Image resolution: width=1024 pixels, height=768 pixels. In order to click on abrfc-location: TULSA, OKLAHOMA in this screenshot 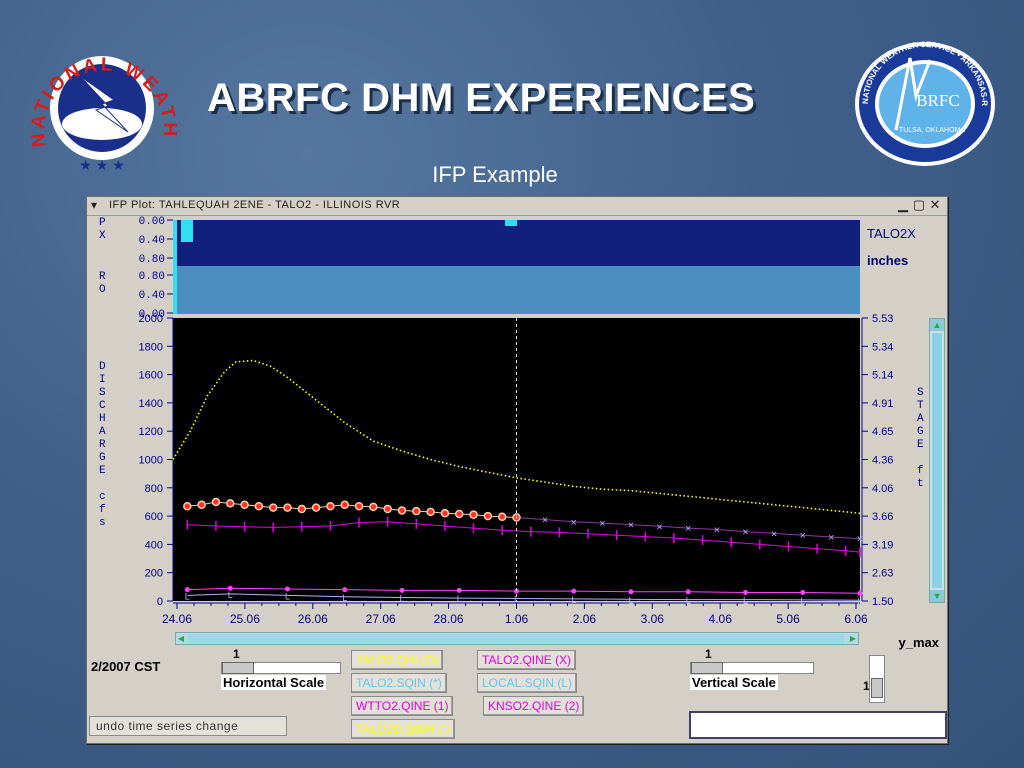, I will do `click(932, 130)`.